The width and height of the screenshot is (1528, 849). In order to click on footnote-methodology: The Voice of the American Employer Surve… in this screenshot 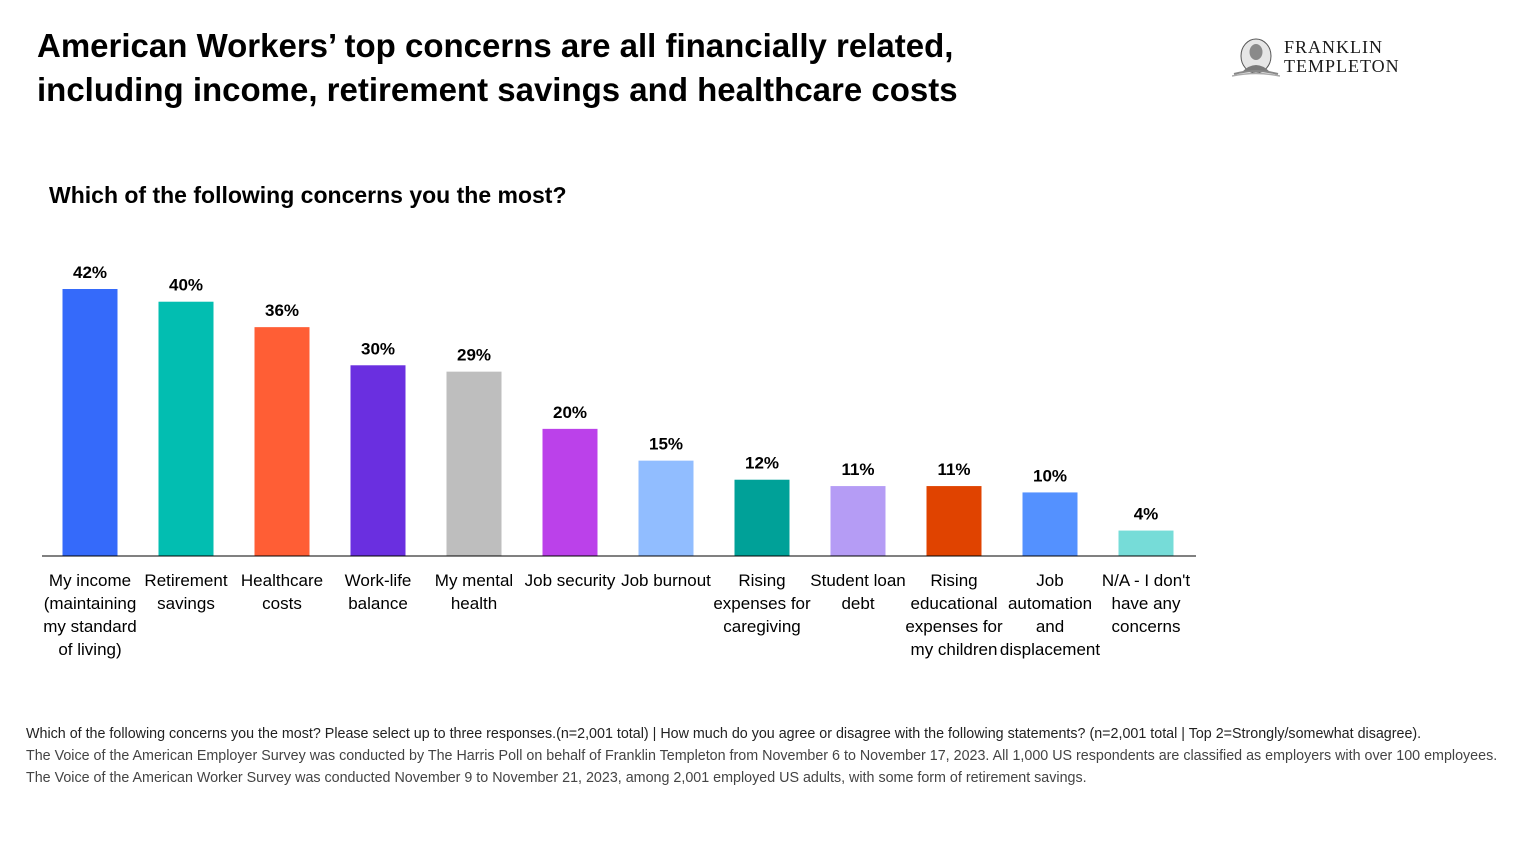, I will do `click(762, 767)`.